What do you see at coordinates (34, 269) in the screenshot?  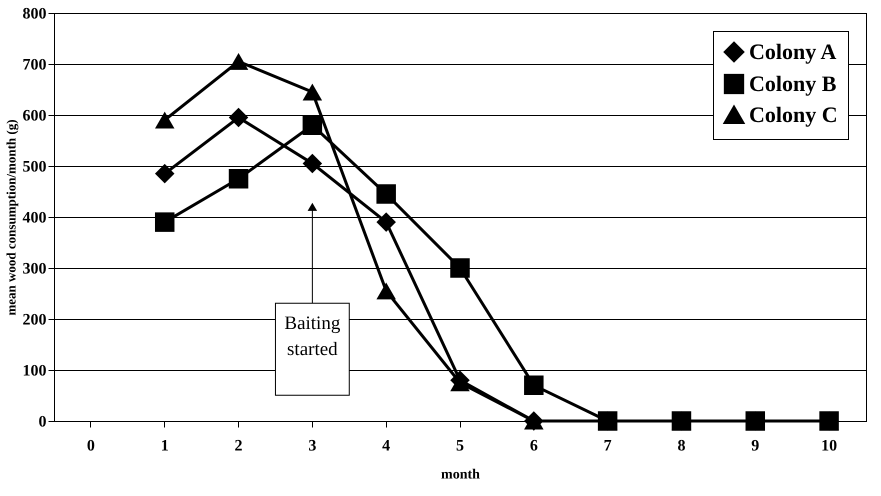 I see `y-tick-label: 300` at bounding box center [34, 269].